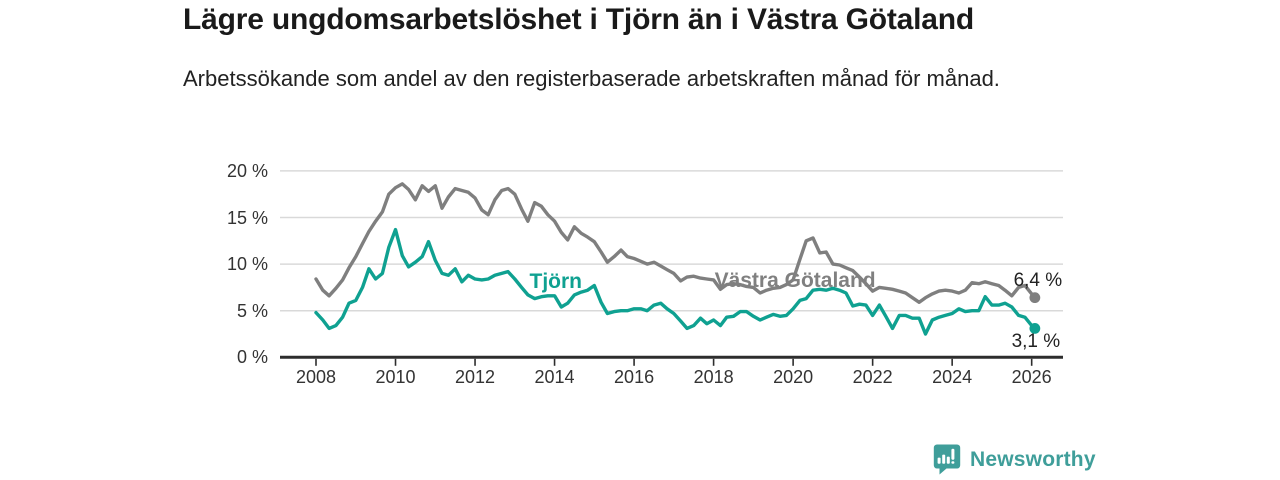 Image resolution: width=1280 pixels, height=480 pixels. Describe the element at coordinates (247, 170) in the screenshot. I see `y-tick-label: 20 %` at that location.